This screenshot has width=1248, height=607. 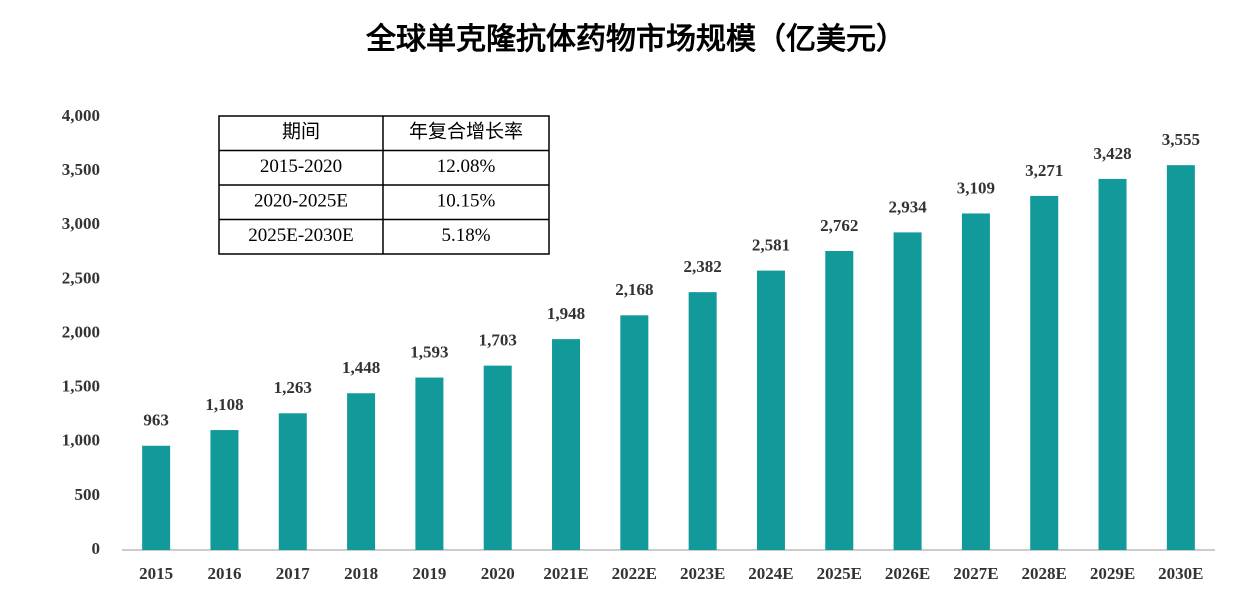 What do you see at coordinates (81, 331) in the screenshot?
I see `y-tick-label: 2,000` at bounding box center [81, 331].